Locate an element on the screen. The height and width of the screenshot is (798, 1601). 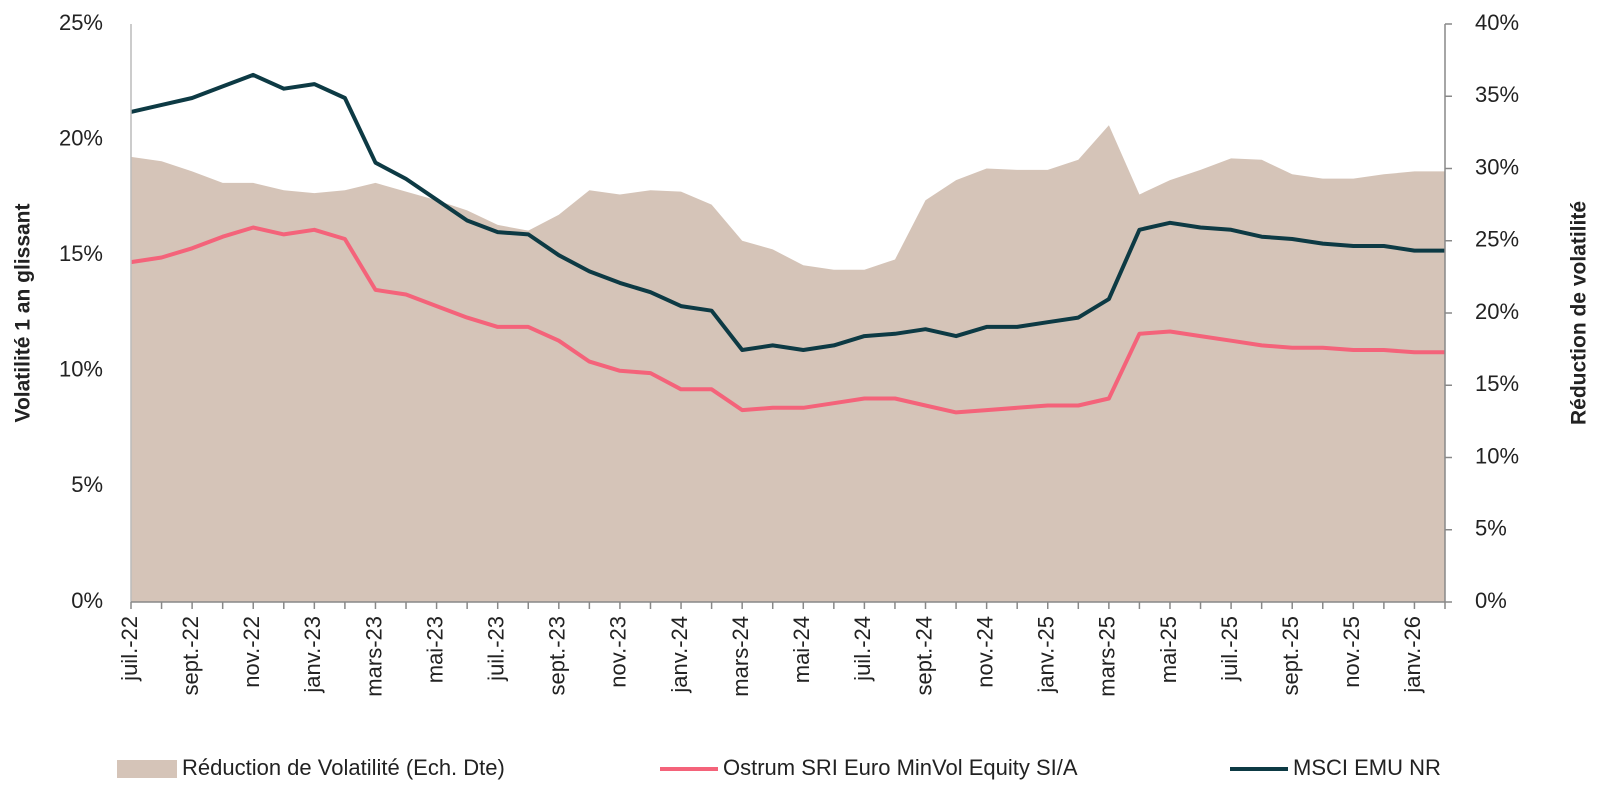
x-tick-label: mai-25 is located at coordinates (1168, 649).